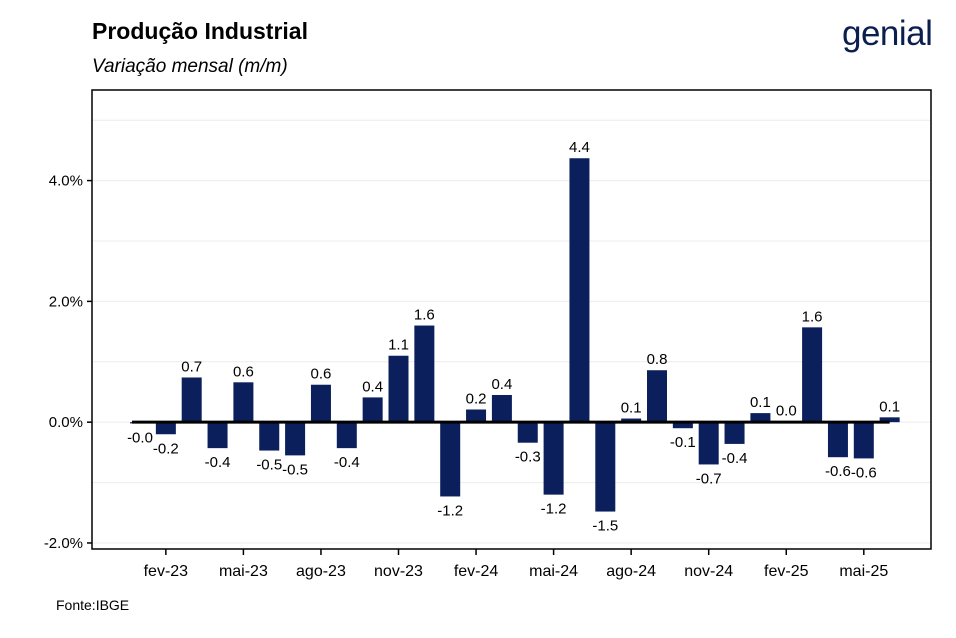 The width and height of the screenshot is (956, 638). What do you see at coordinates (166, 448) in the screenshot?
I see `data-label: -0.2` at bounding box center [166, 448].